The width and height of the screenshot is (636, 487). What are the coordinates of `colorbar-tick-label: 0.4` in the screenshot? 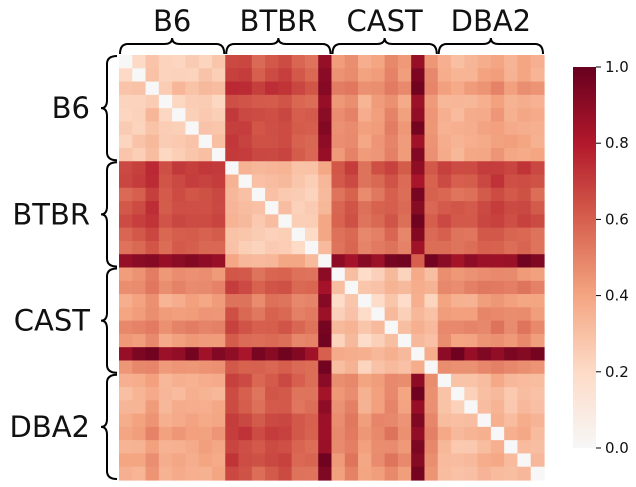 It's located at (617, 296).